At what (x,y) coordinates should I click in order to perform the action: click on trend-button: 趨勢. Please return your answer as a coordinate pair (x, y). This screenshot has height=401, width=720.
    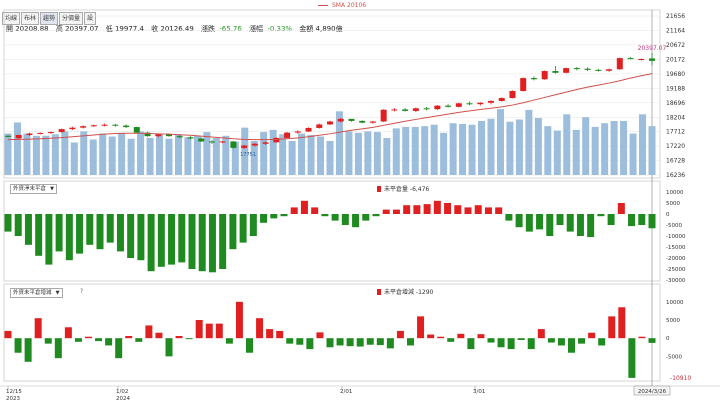
    Looking at the image, I should click on (49, 18).